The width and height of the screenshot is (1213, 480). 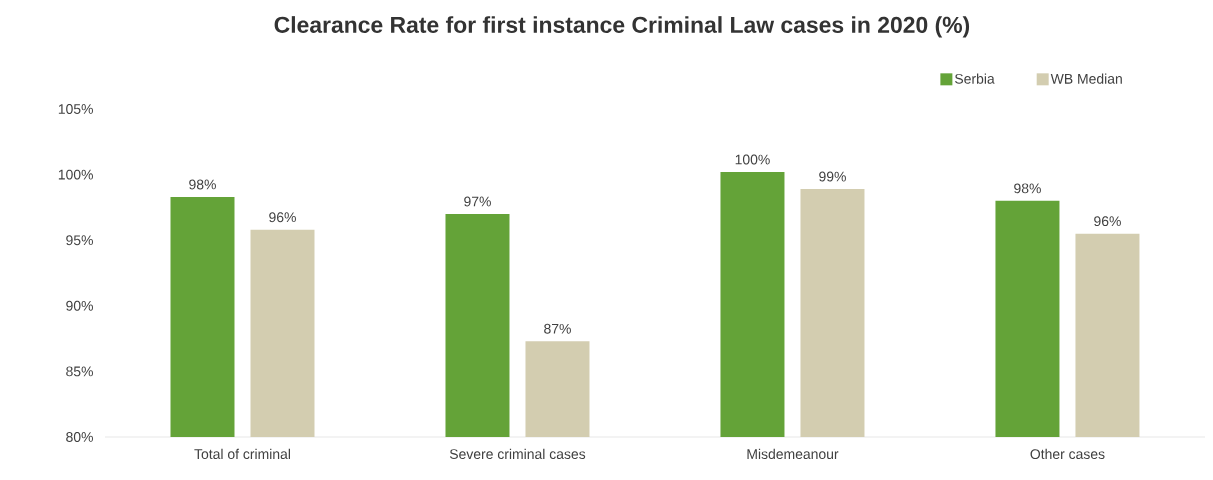 What do you see at coordinates (1086, 78) in the screenshot?
I see `legend-label: WB Median` at bounding box center [1086, 78].